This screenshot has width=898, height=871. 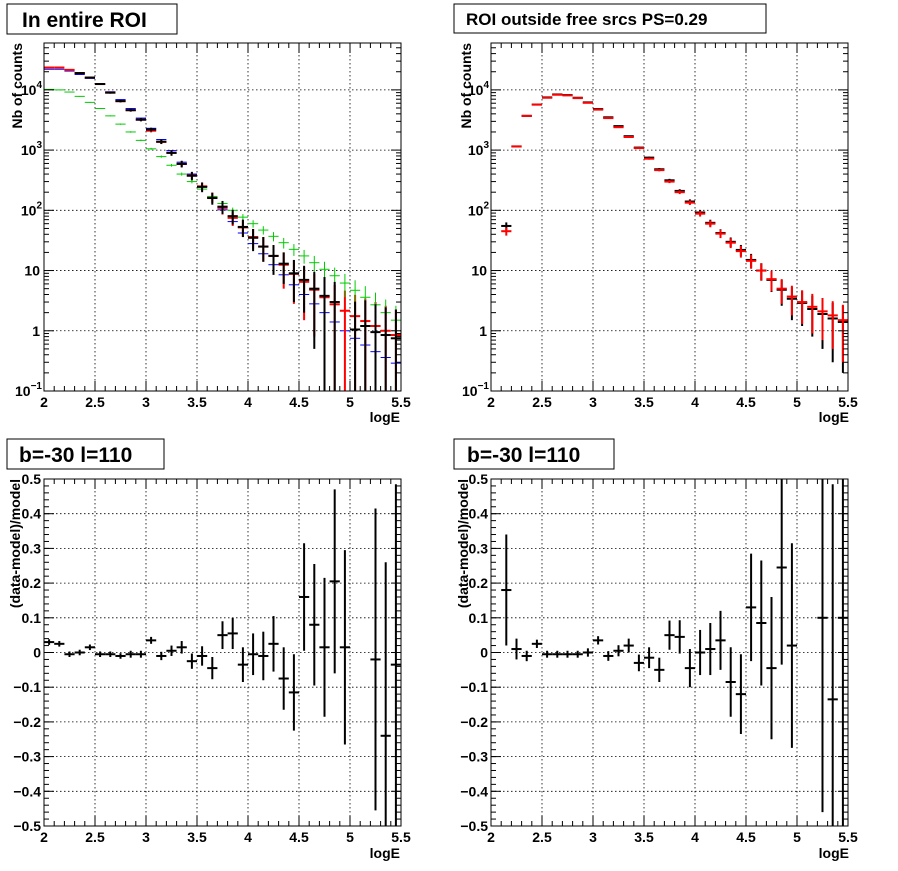 What do you see at coordinates (586, 19) in the screenshot?
I see `chart-title: ROI outside free srcs PS=0.29` at bounding box center [586, 19].